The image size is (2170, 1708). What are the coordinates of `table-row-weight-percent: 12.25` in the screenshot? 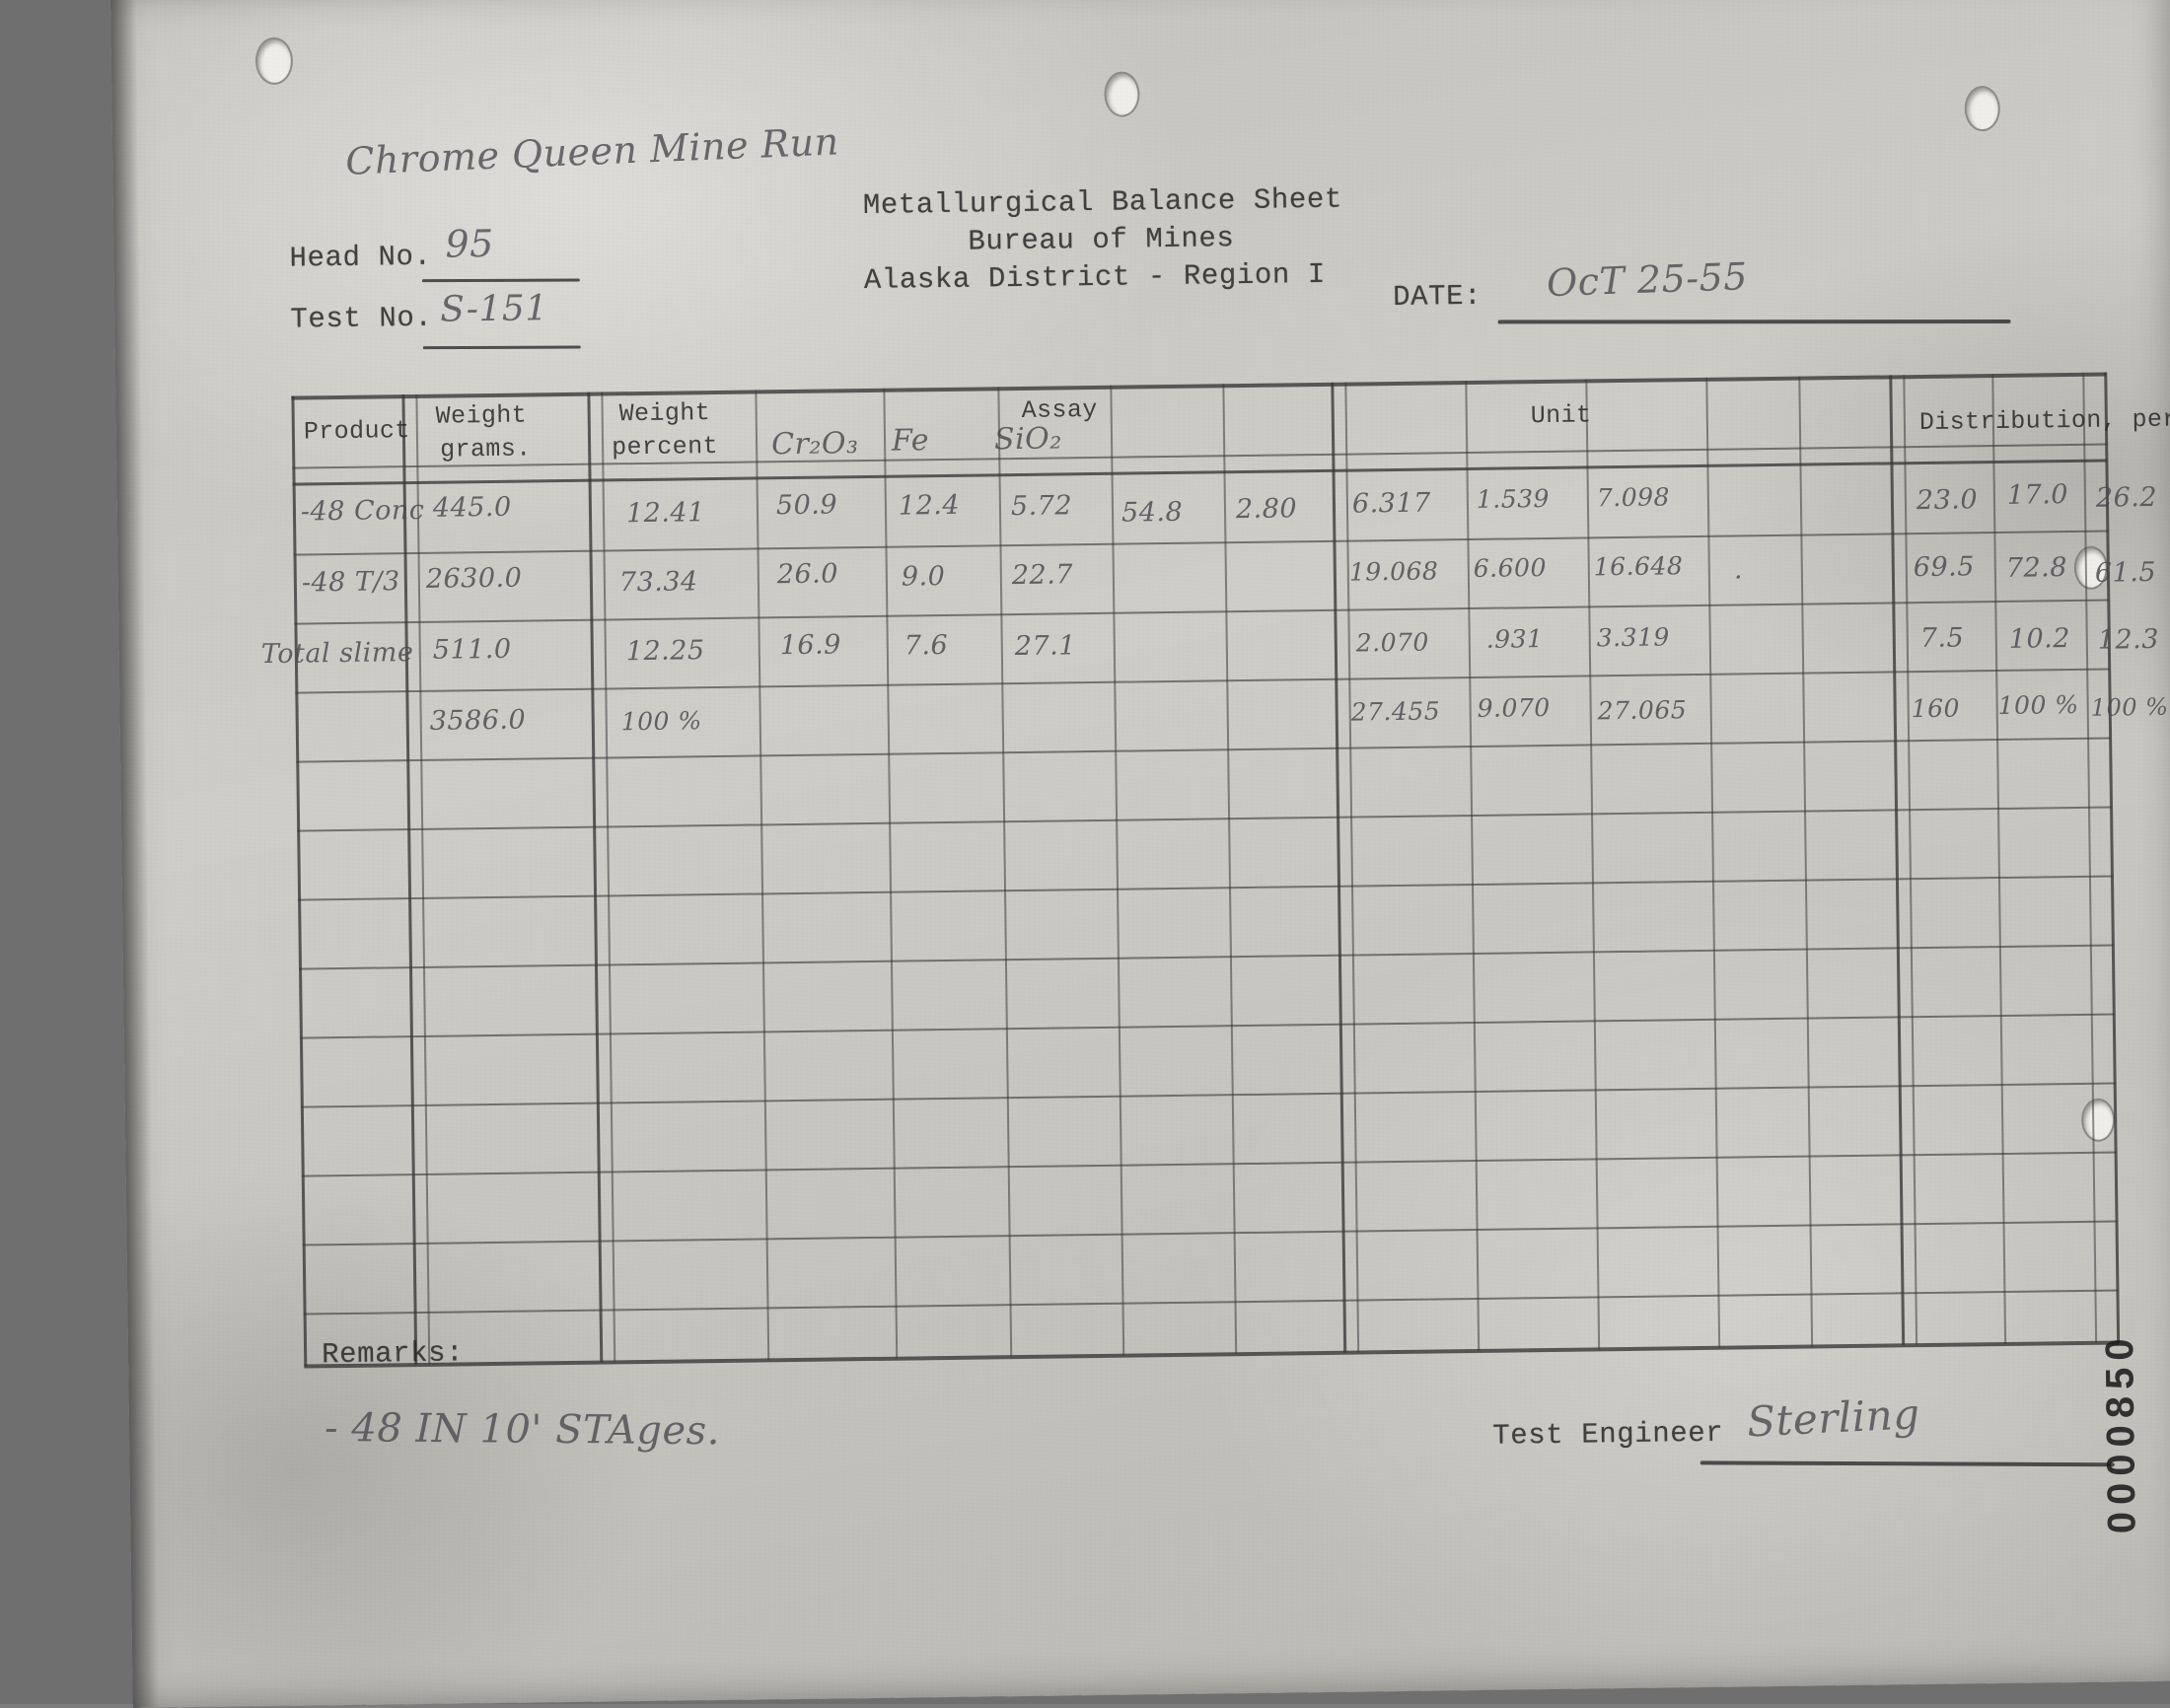 It's located at (665, 651).